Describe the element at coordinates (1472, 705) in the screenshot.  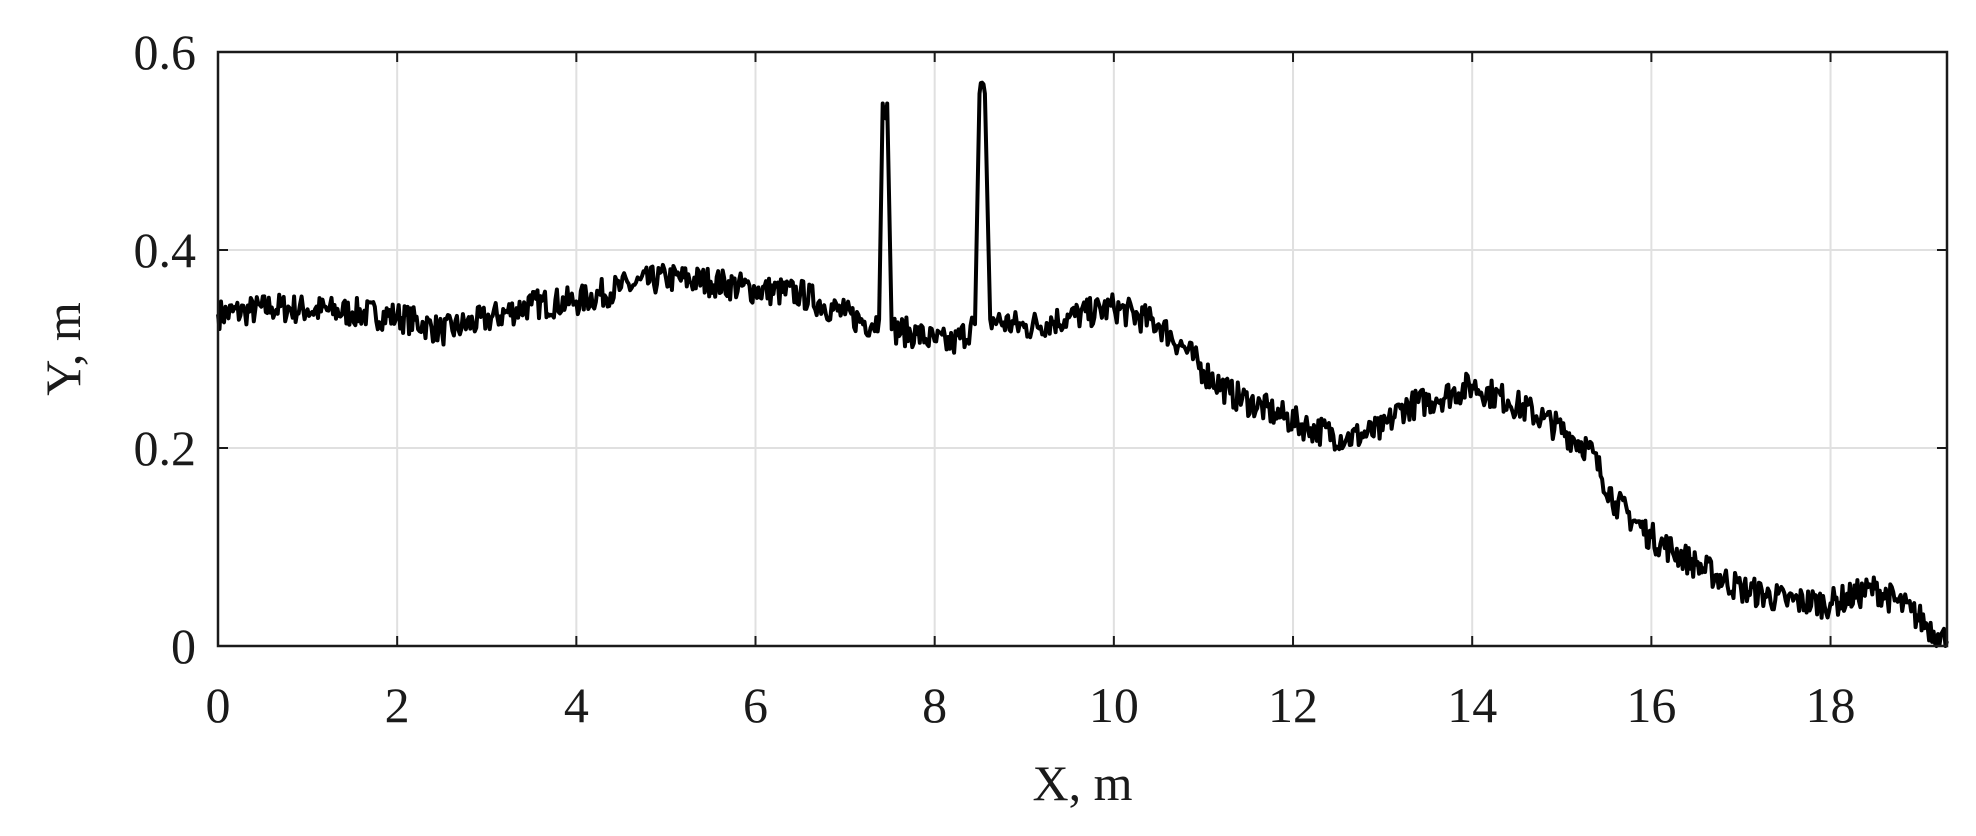
I see `x-tick-label: 14` at that location.